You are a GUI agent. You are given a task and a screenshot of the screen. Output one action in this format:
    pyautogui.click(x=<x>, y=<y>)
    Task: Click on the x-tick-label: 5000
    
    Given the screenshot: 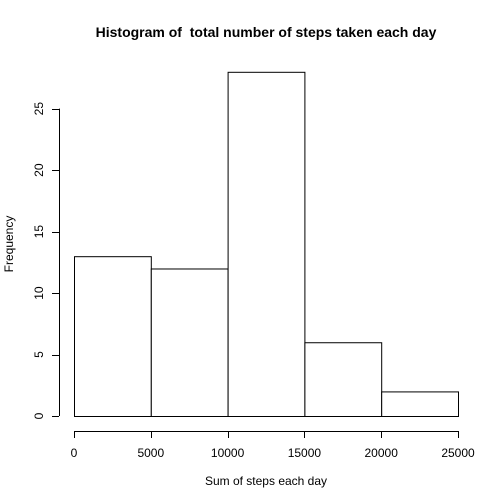 What is the action you would take?
    pyautogui.click(x=150, y=453)
    